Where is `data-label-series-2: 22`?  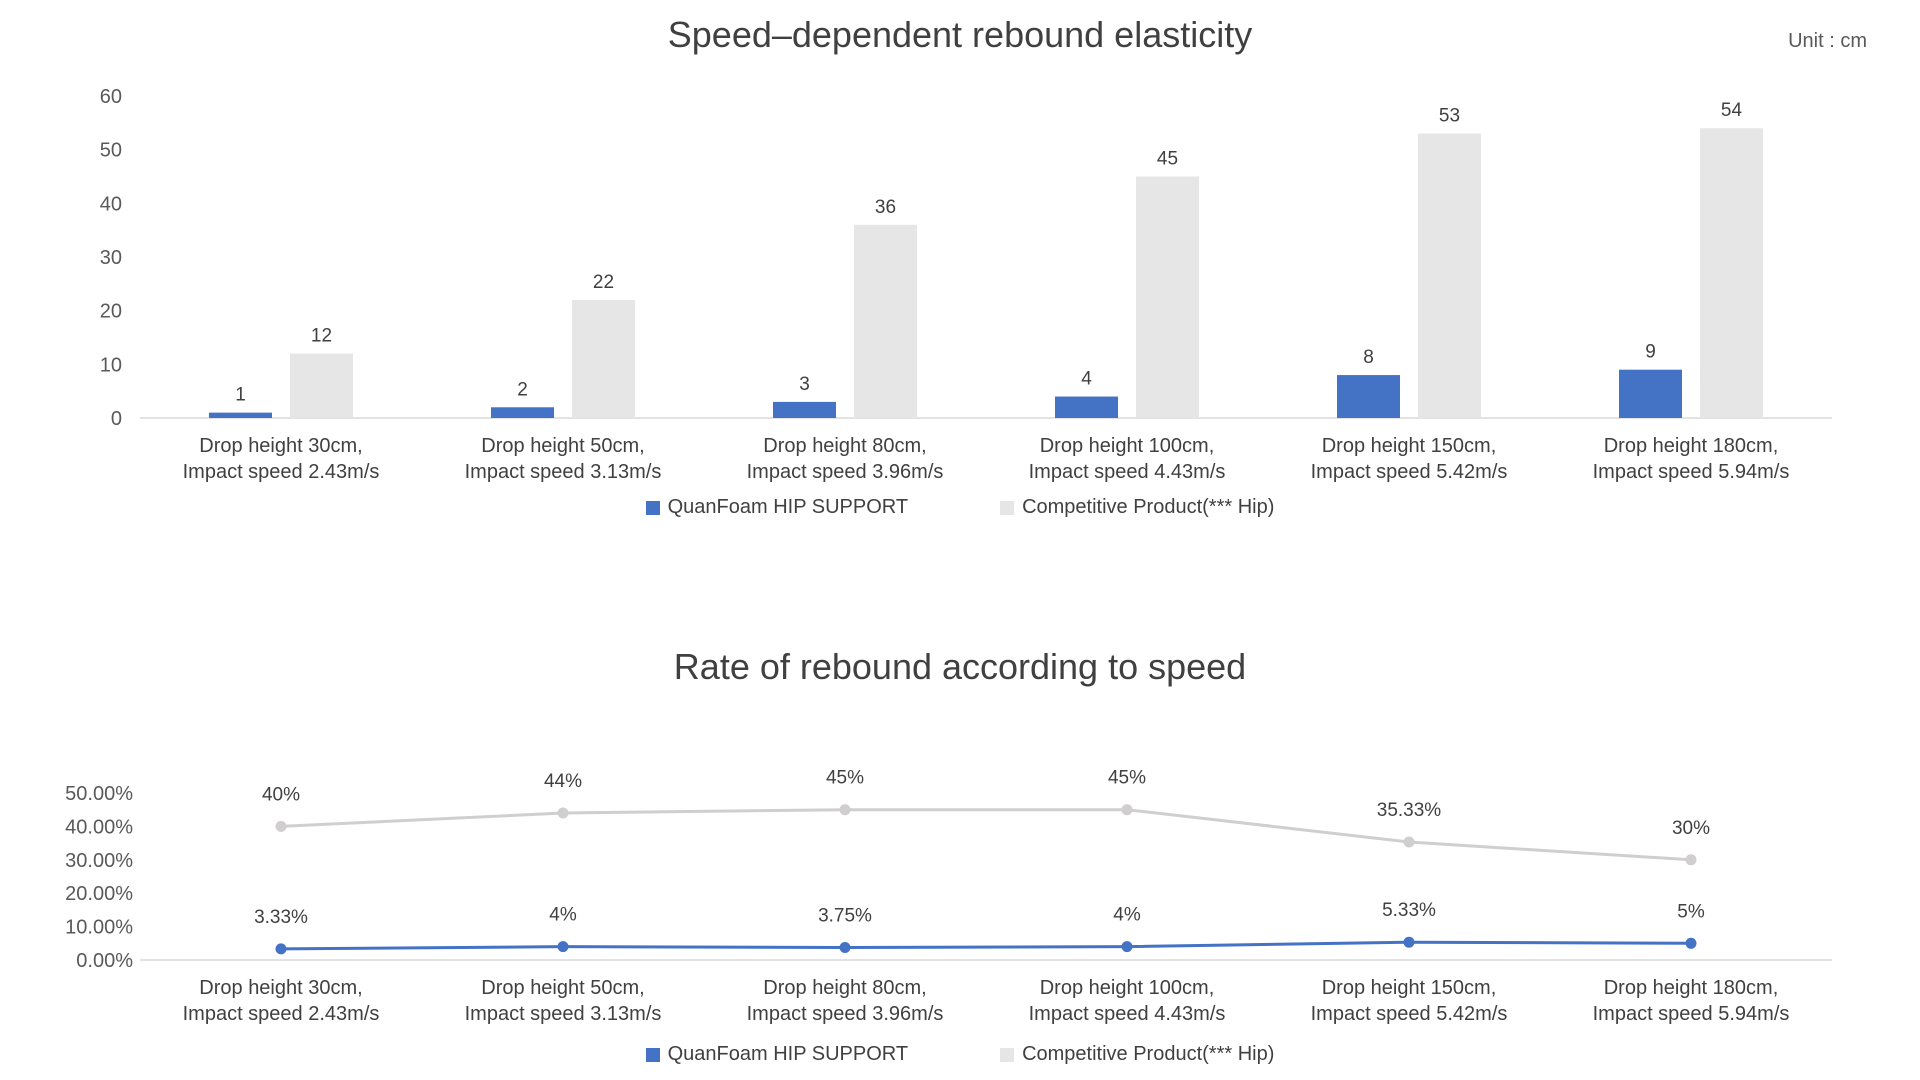
data-label-series-2: 22 is located at coordinates (603, 282).